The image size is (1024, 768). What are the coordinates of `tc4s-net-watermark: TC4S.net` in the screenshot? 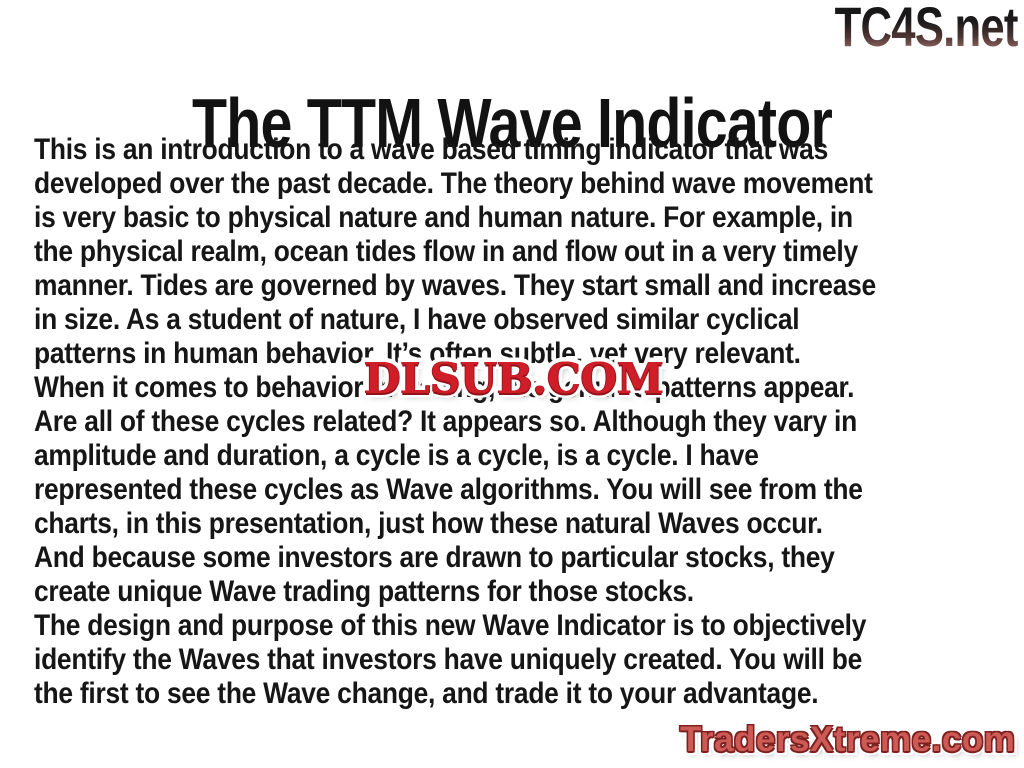 It's located at (926, 29).